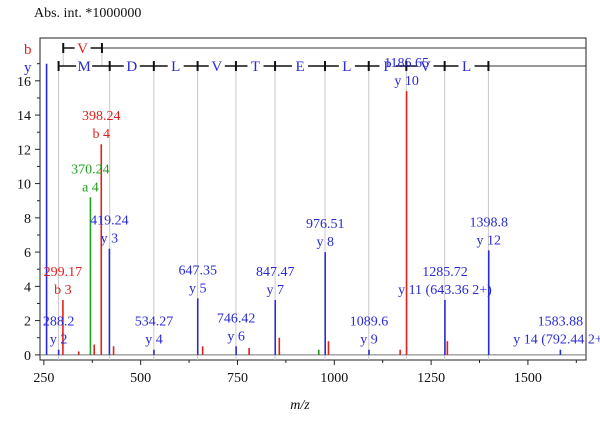 Image resolution: width=600 pixels, height=432 pixels. Describe the element at coordinates (24, 82) in the screenshot. I see `y-tick-label: 16` at that location.